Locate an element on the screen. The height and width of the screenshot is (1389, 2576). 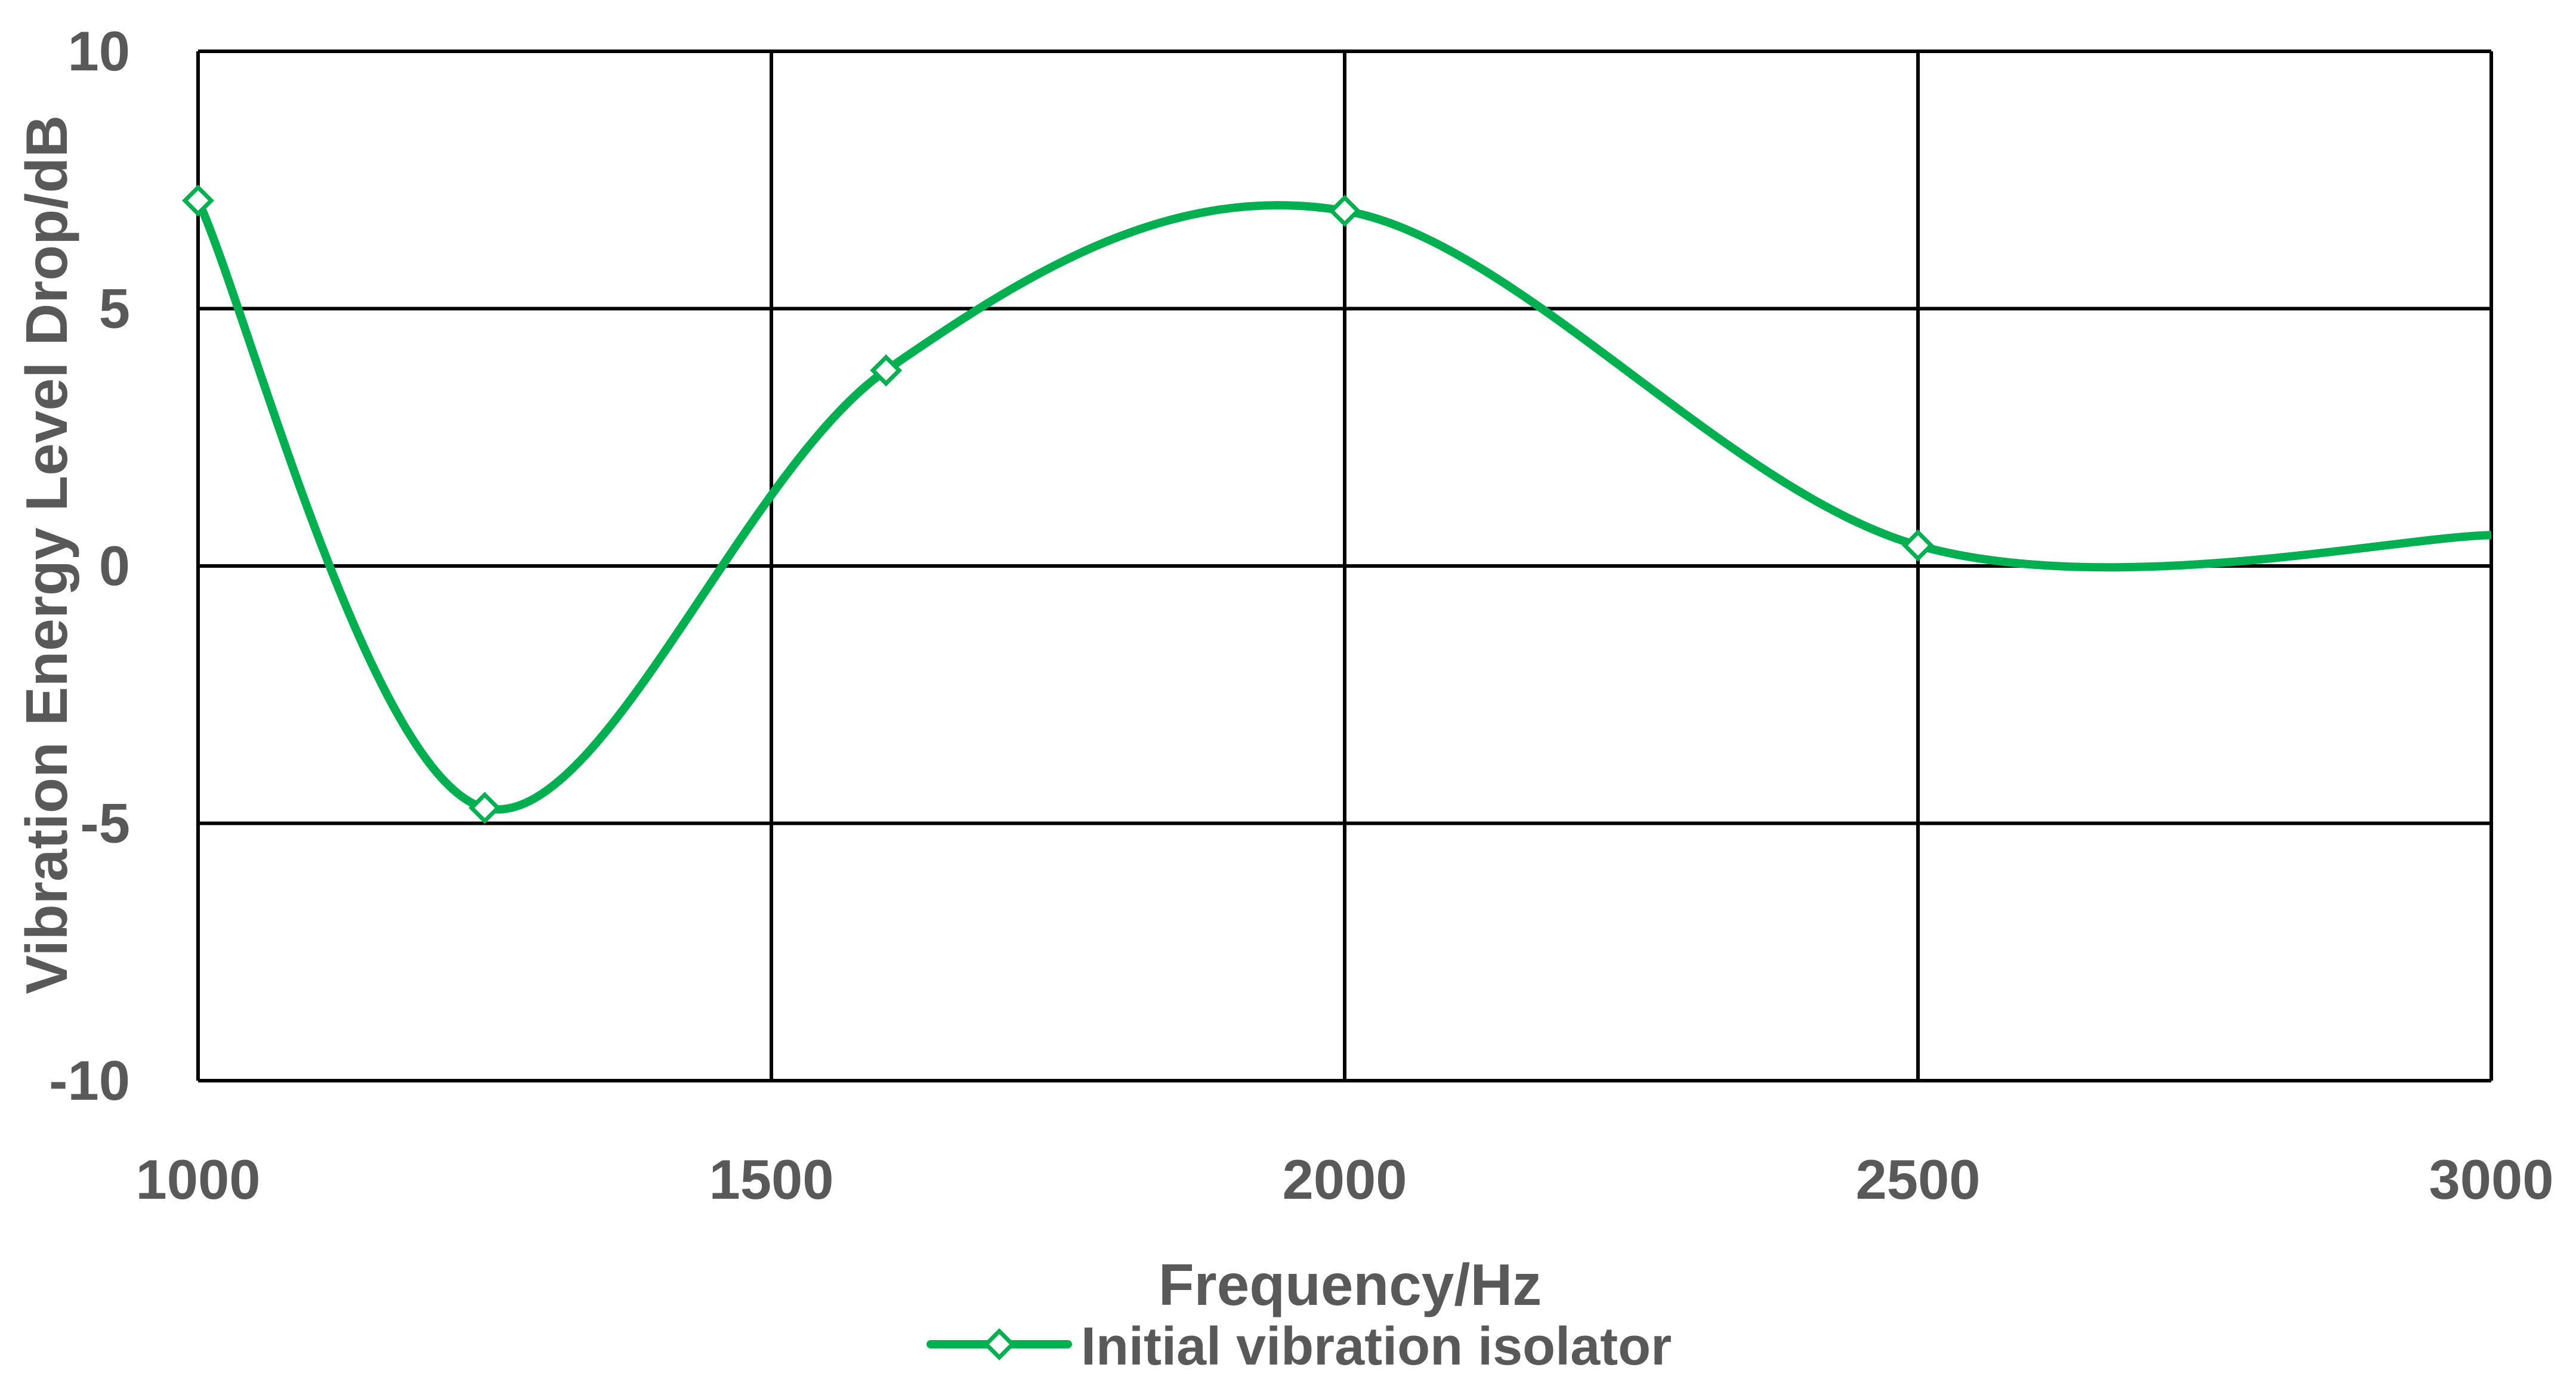
x-tick-labels: 1000 1500 2000 2500 3000 is located at coordinates (1344, 1179).